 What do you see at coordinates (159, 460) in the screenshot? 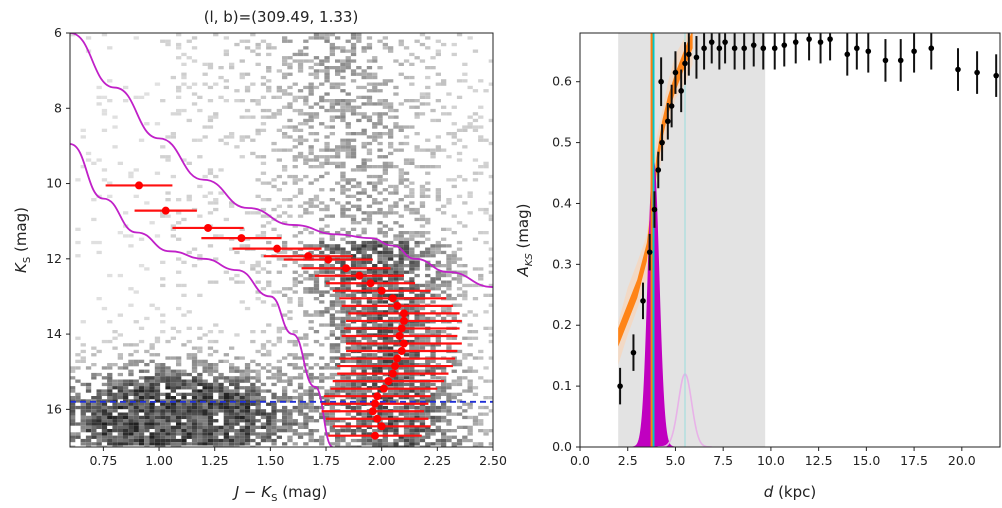
I see `x-tick-label: 1.00` at bounding box center [159, 460].